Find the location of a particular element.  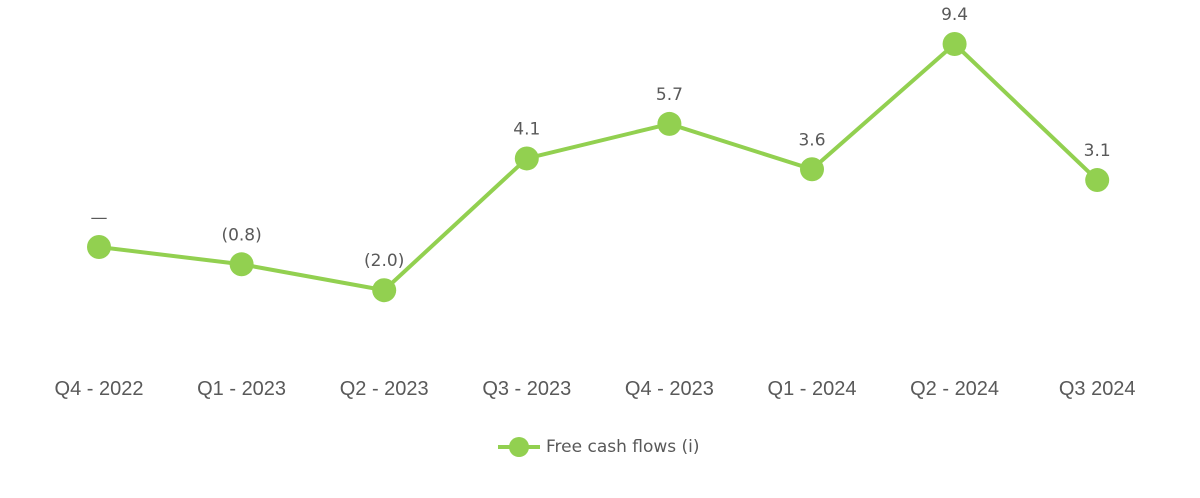

x-axis-label: Q1 - 2024 is located at coordinates (812, 389).